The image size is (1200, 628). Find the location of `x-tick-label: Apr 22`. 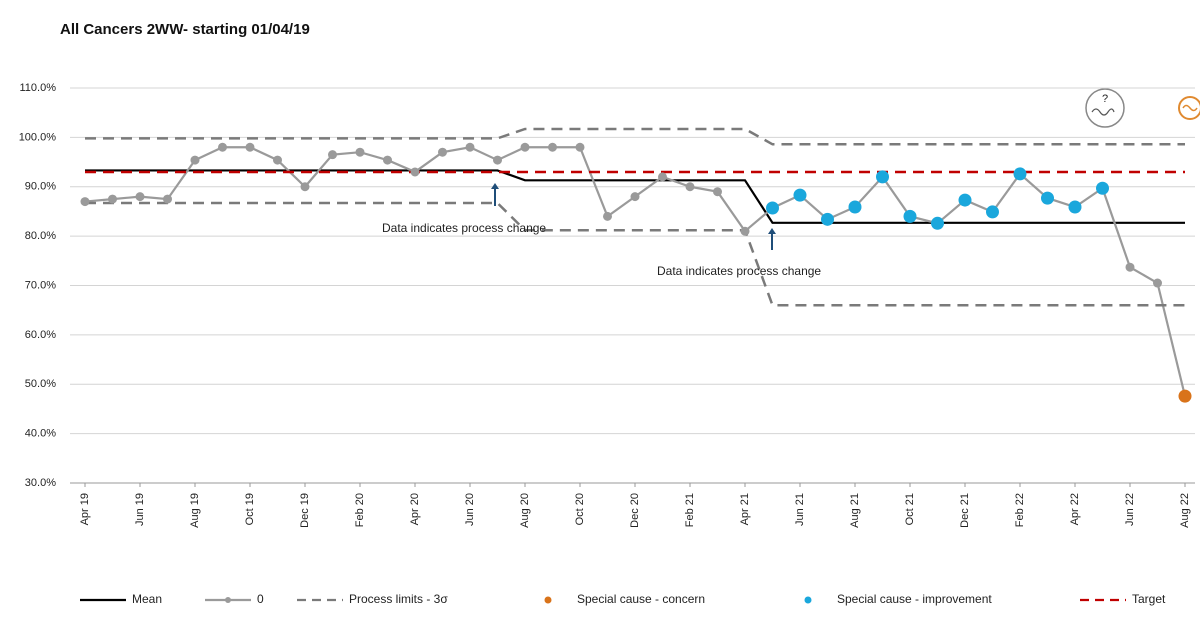

x-tick-label: Apr 22 is located at coordinates (1075, 509).